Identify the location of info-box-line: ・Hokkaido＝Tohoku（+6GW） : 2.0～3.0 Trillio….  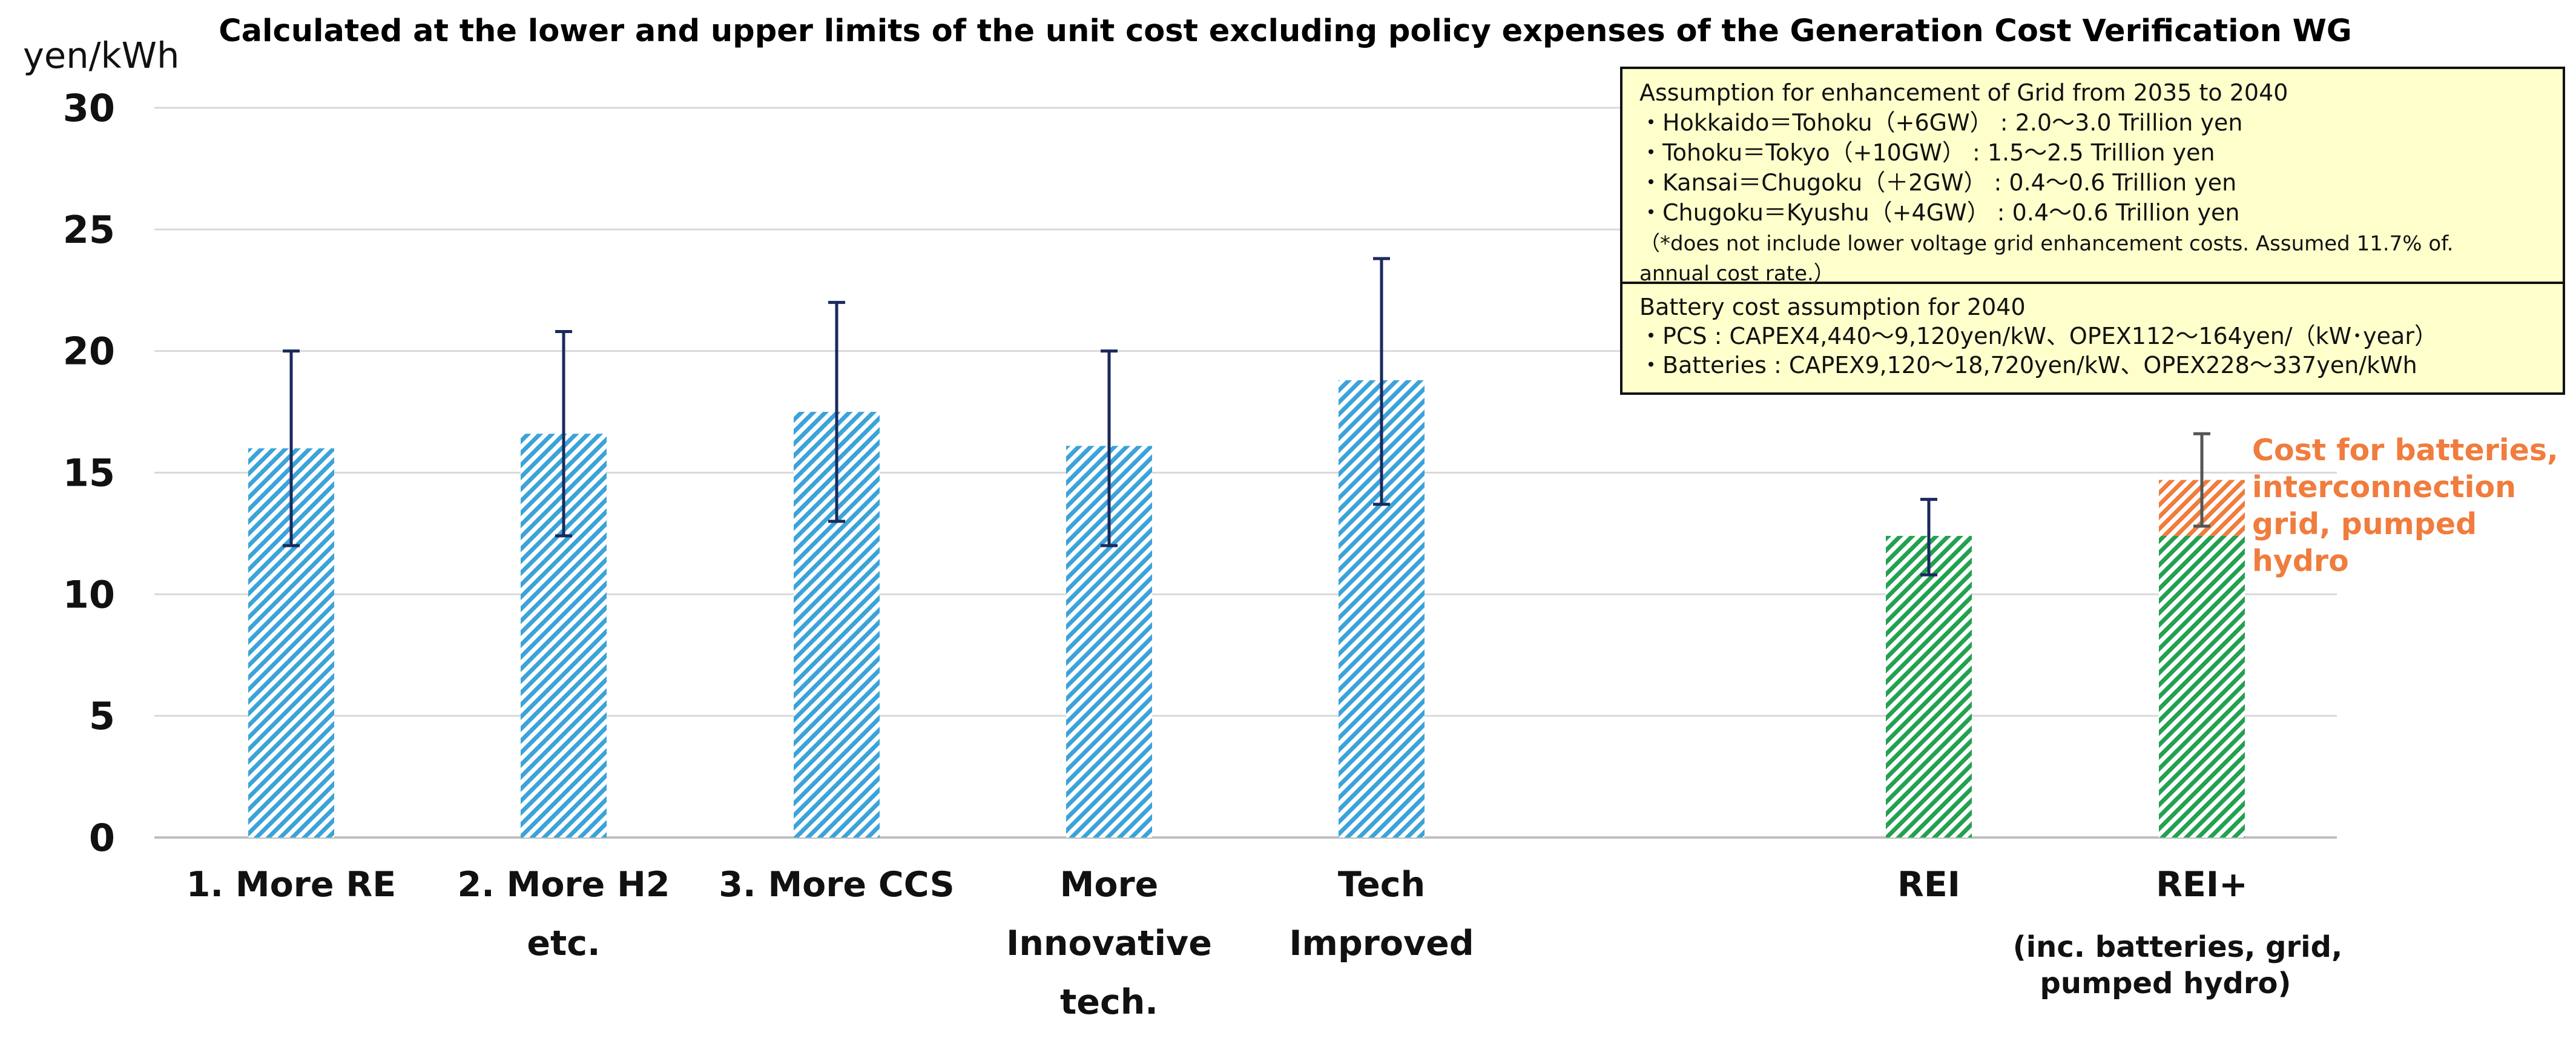
(1940, 123).